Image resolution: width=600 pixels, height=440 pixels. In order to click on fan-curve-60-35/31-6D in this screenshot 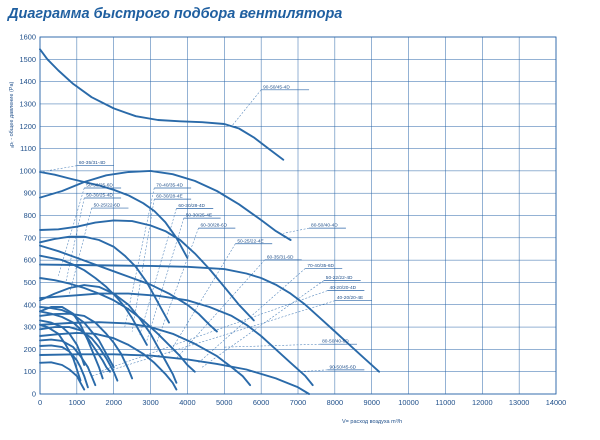, I will do `click(210, 318)`.